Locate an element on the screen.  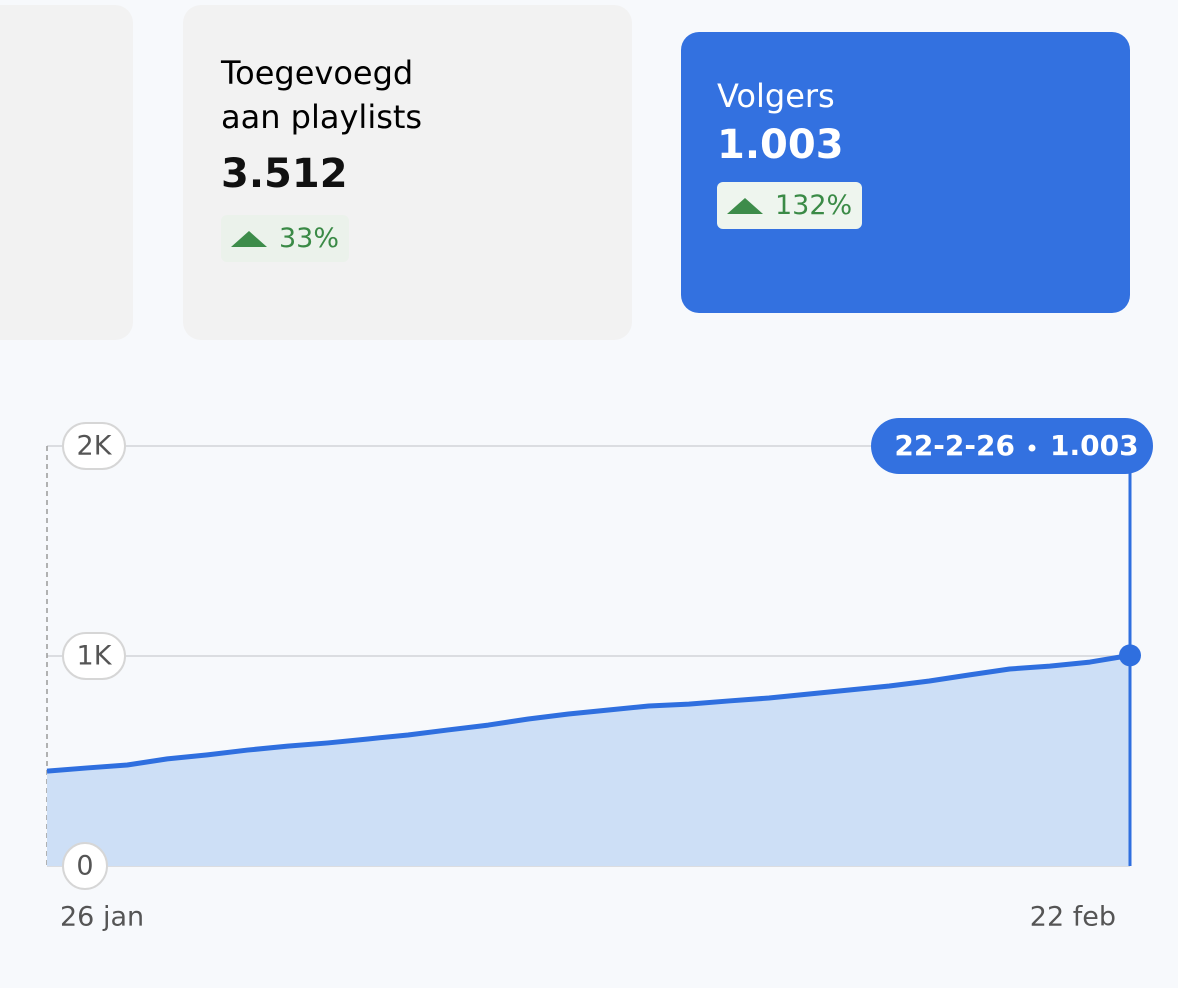
tooltip is located at coordinates (1012, 446).